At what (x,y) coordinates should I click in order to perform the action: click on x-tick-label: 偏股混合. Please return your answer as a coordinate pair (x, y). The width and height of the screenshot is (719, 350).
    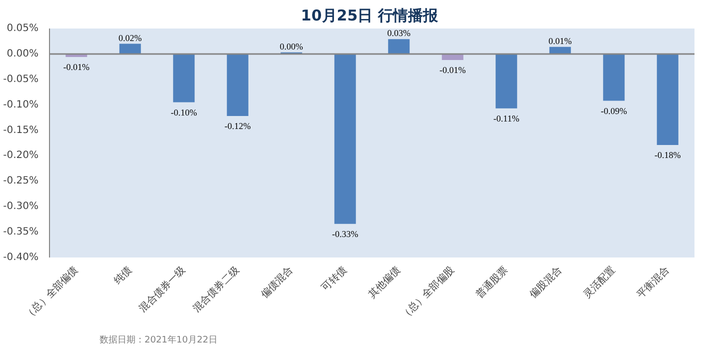
    Looking at the image, I should click on (545, 282).